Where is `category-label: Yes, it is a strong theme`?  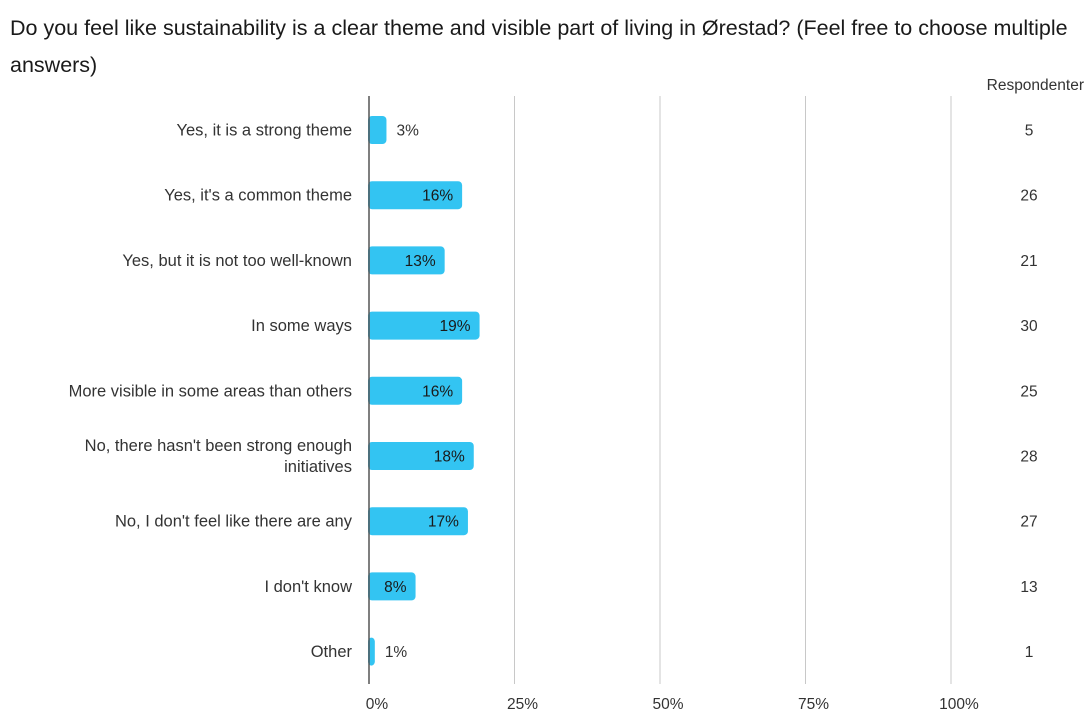
category-label: Yes, it is a strong theme is located at coordinates (264, 131).